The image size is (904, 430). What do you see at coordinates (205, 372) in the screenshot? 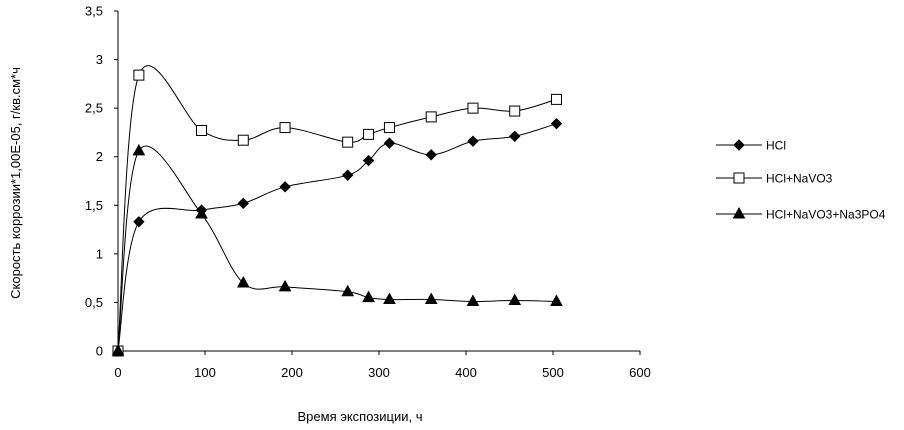
I see `x-tick-label: 100` at bounding box center [205, 372].